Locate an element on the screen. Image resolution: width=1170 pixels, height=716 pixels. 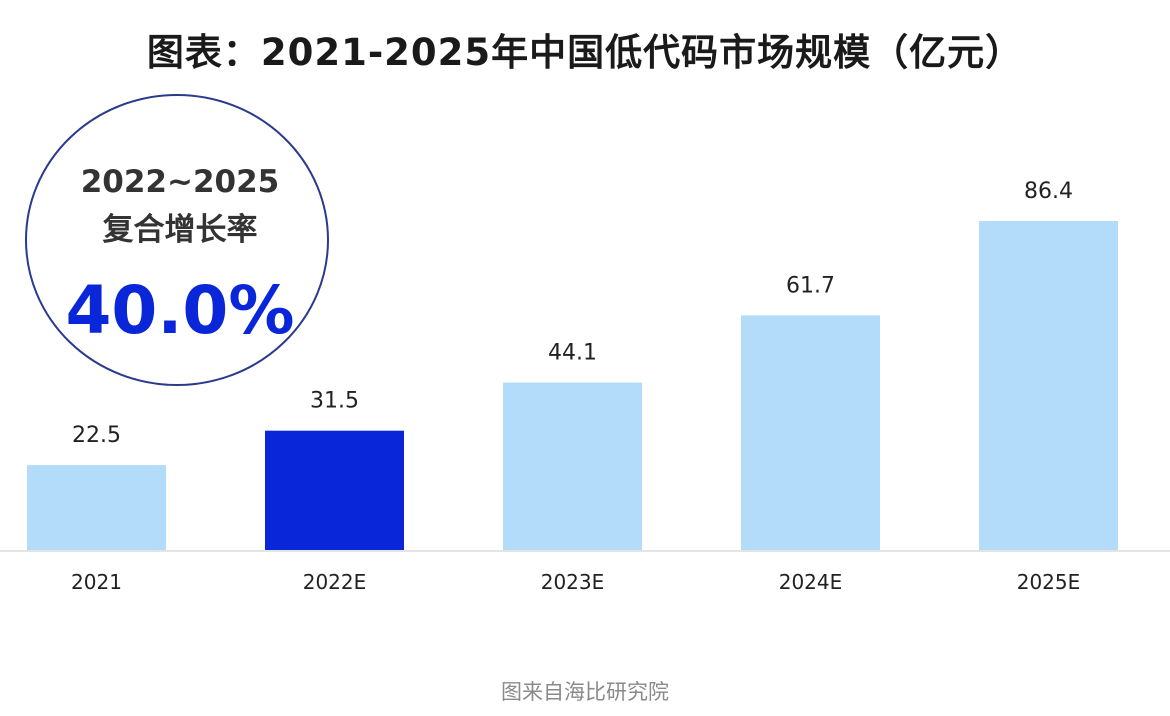
x-tick-label: 2021 is located at coordinates (96, 582).